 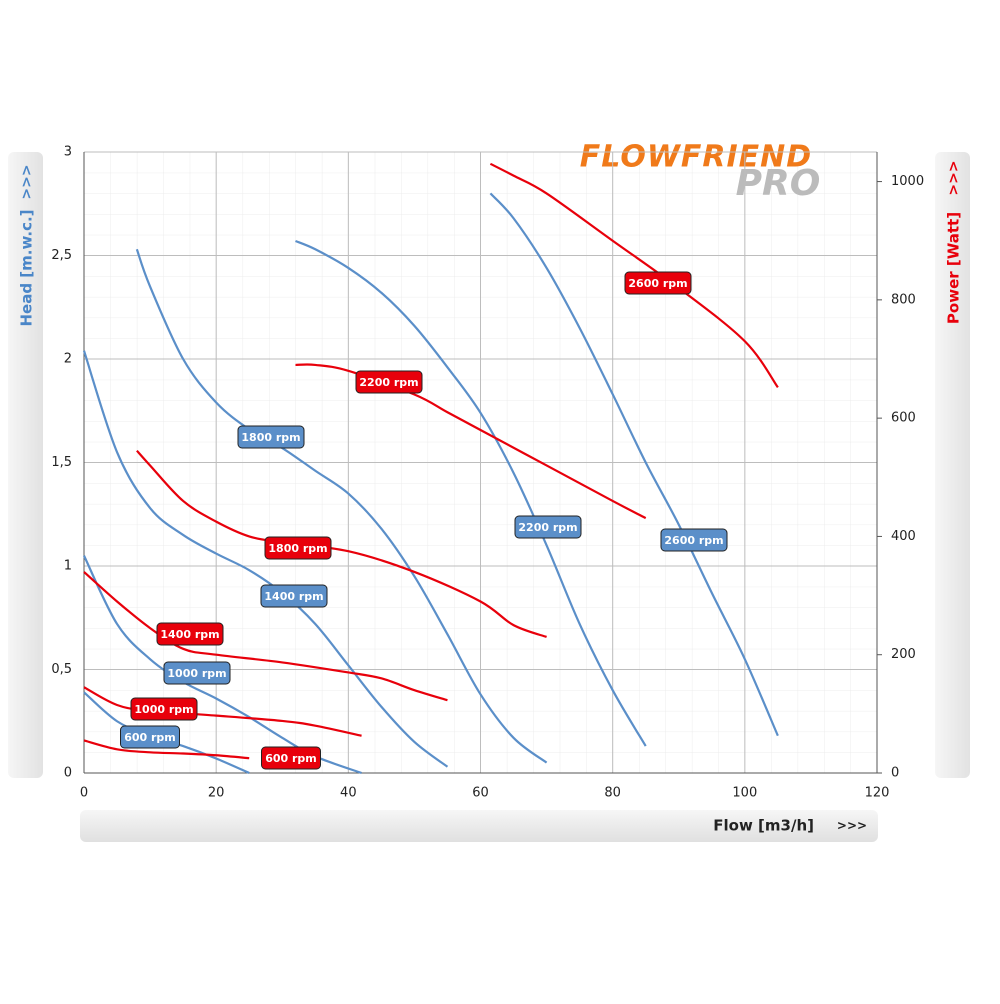 I want to click on y2-tick-label: 600, so click(x=903, y=418).